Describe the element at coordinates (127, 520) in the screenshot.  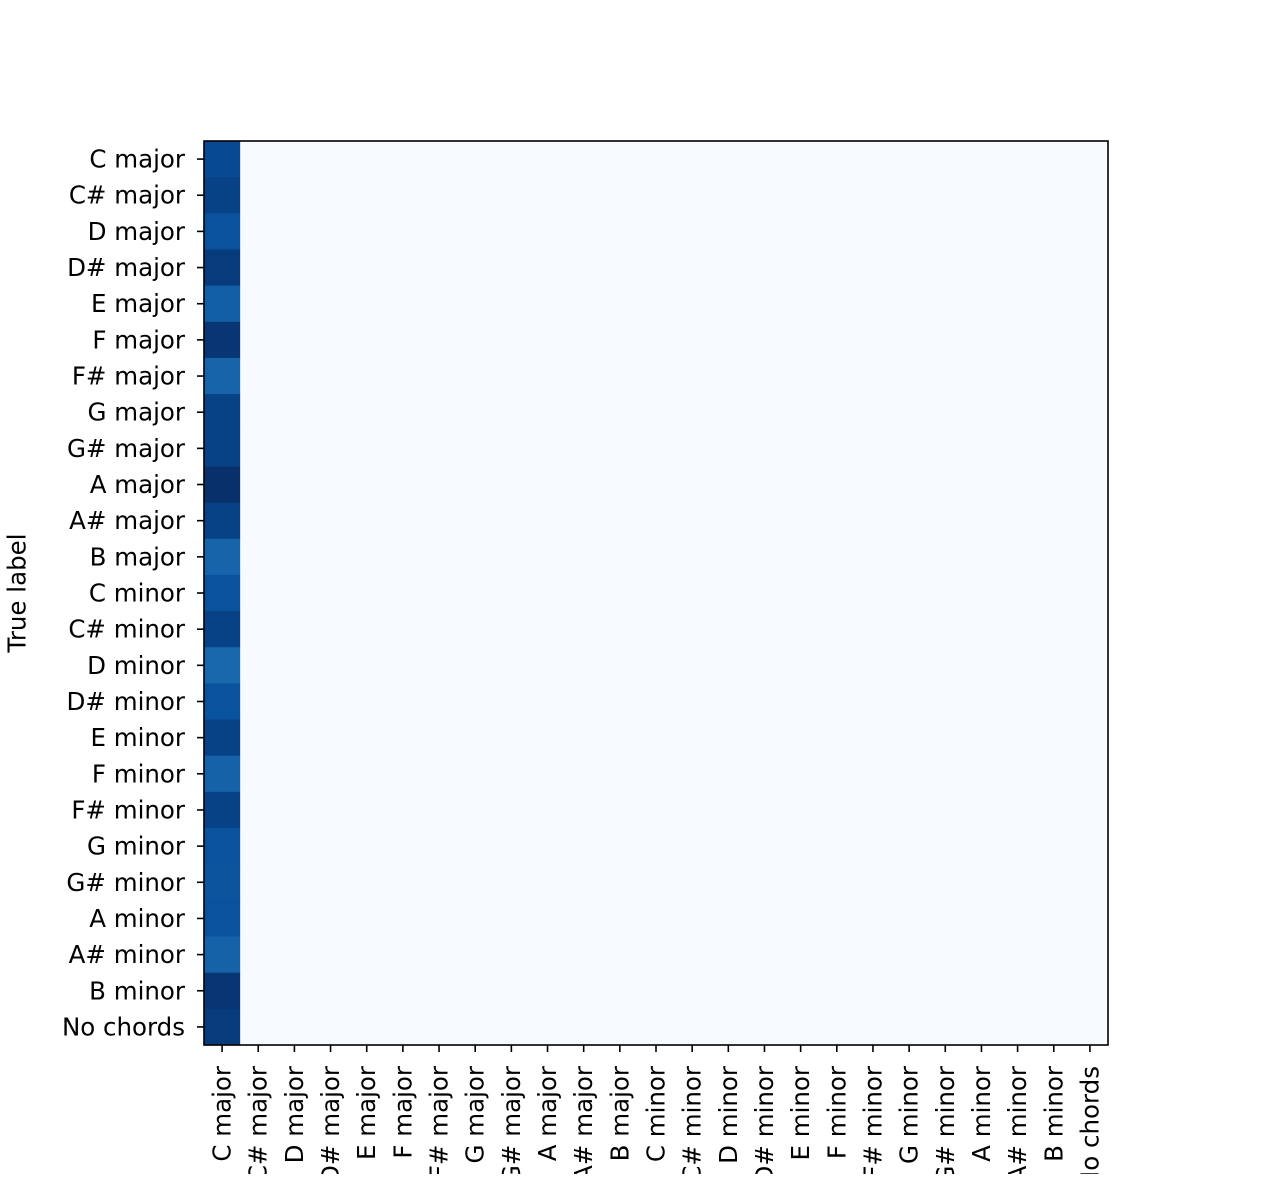
I see `y-tick-label: A# major` at that location.